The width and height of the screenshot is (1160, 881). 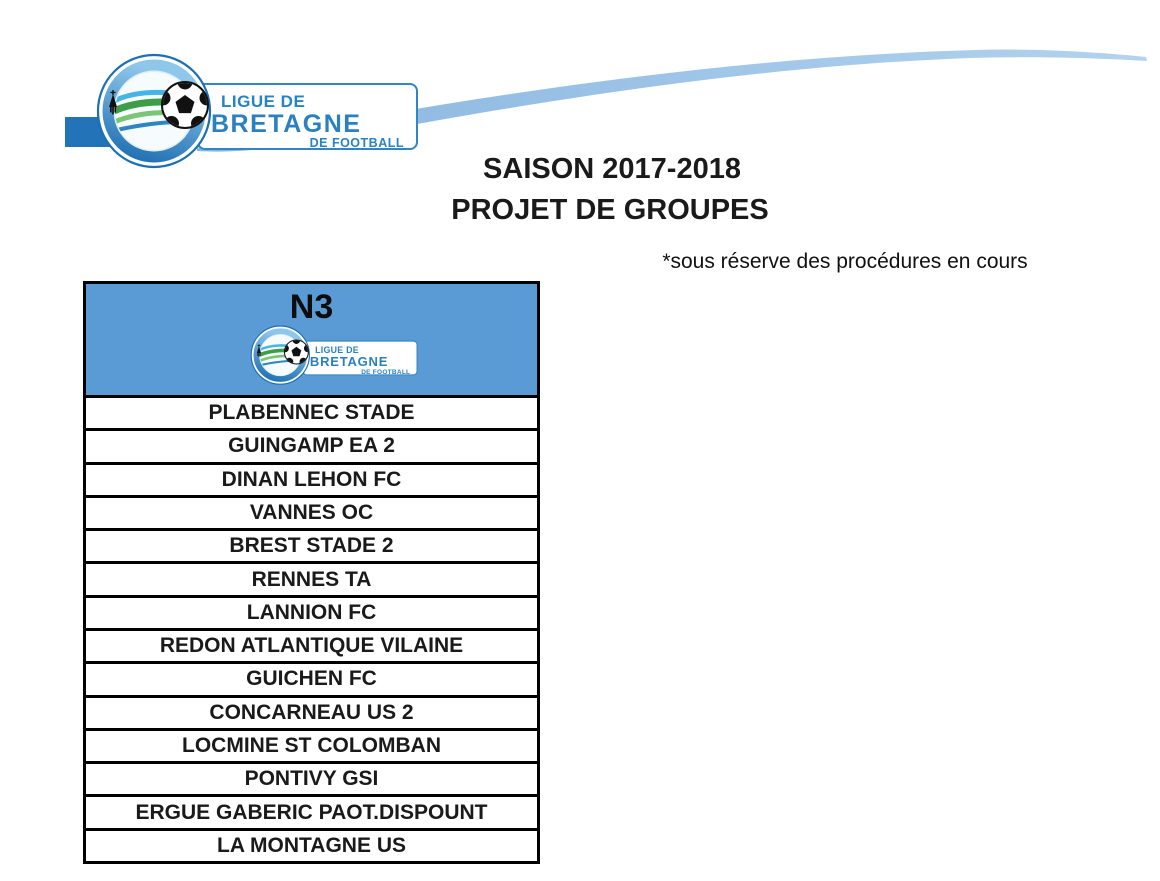 What do you see at coordinates (311, 478) in the screenshot?
I see `team-row: DINAN LEHON FC` at bounding box center [311, 478].